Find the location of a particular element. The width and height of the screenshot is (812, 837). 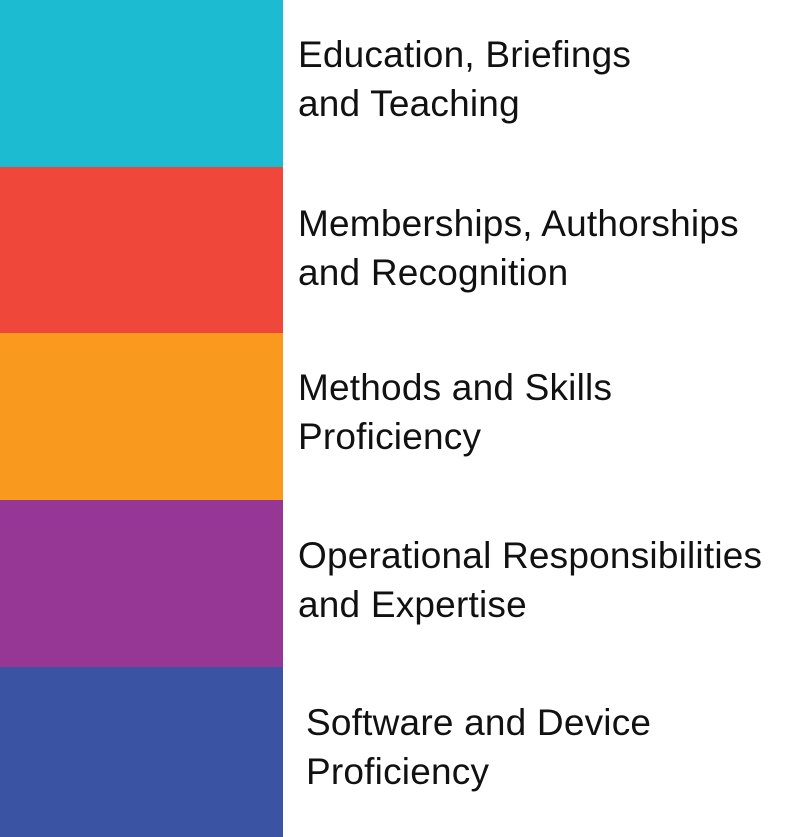

color-swatch-memberships is located at coordinates (141, 250).